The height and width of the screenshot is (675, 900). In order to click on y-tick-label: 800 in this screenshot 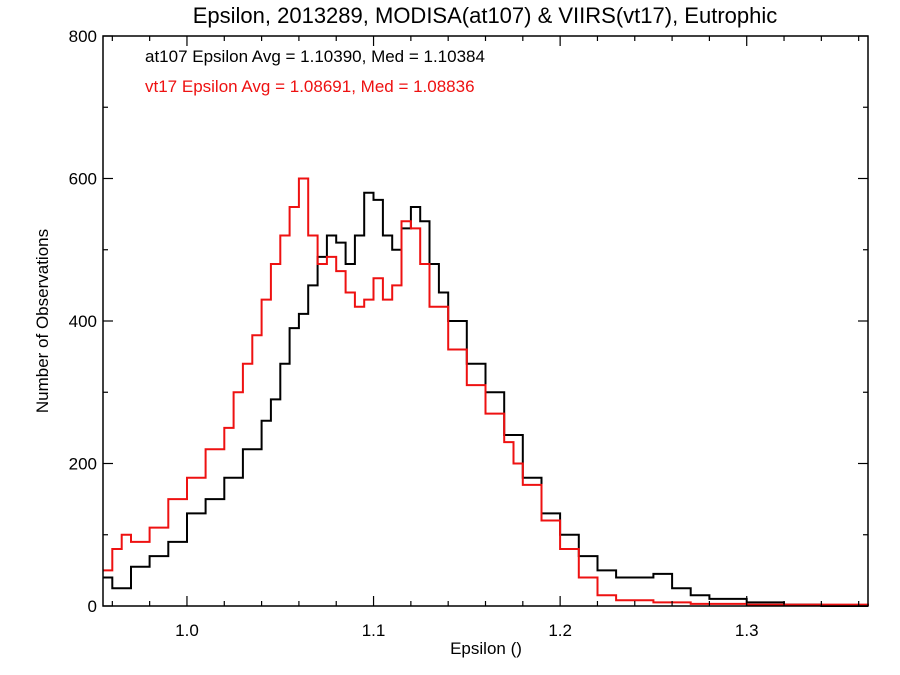, I will do `click(83, 36)`.